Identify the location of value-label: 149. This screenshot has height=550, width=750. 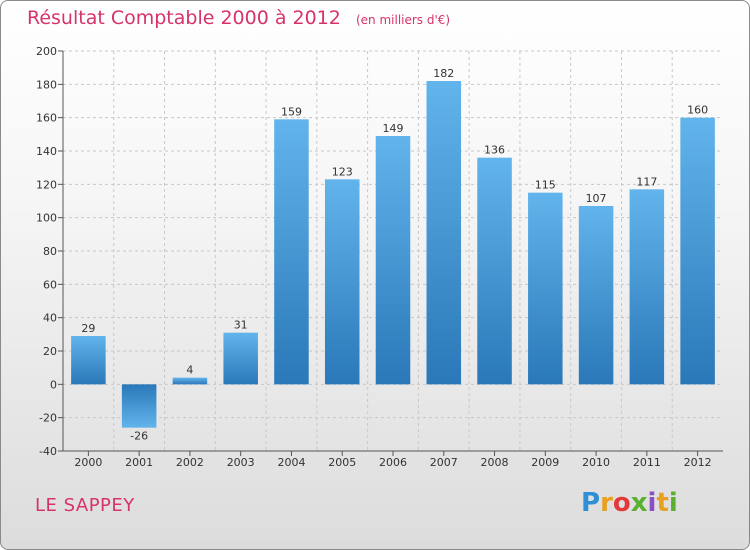
(393, 128).